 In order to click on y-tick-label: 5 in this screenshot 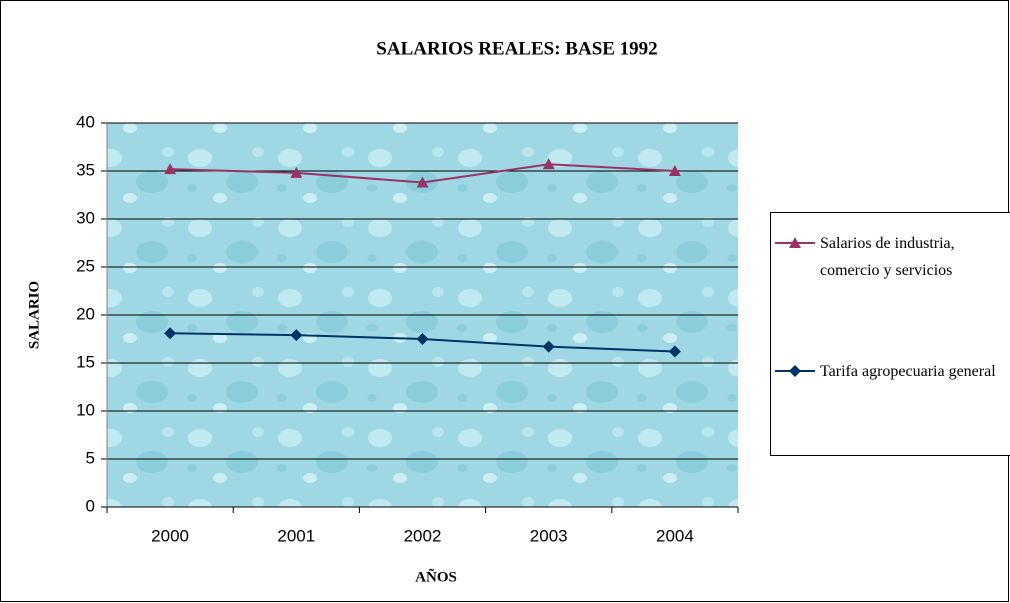, I will do `click(90, 457)`.